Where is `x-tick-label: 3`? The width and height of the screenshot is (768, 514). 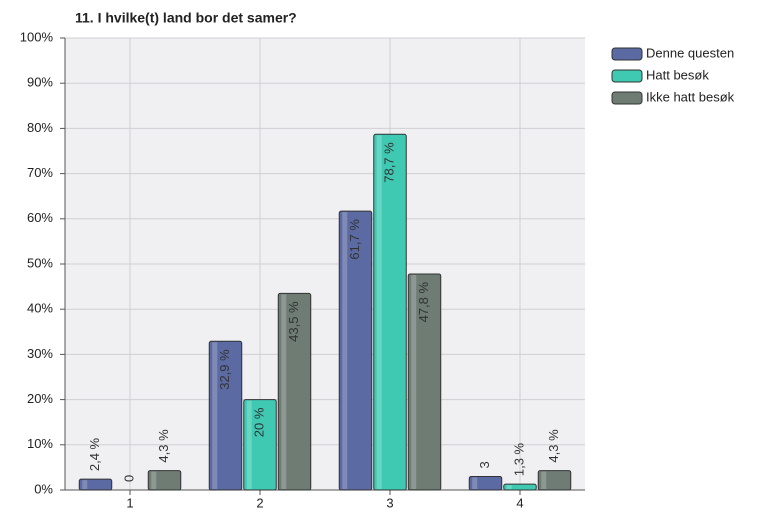 x-tick-label: 3 is located at coordinates (389, 502).